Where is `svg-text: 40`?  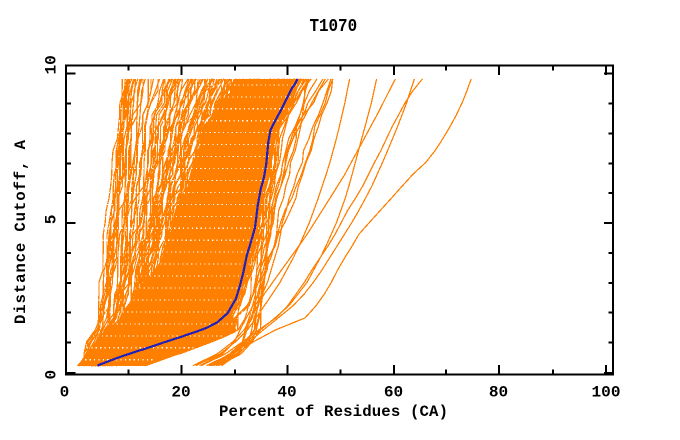 svg-text: 40 is located at coordinates (286, 392).